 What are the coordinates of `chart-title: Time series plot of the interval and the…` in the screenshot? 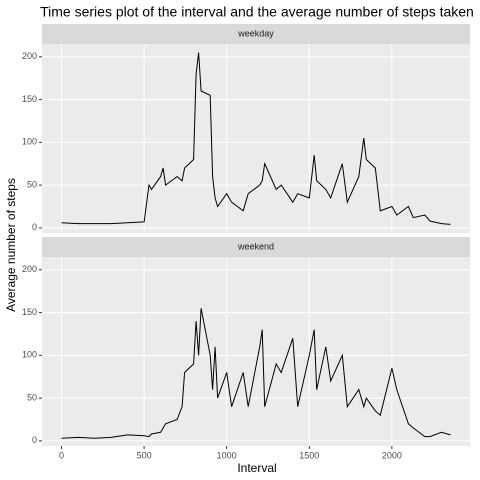 It's located at (257, 12).